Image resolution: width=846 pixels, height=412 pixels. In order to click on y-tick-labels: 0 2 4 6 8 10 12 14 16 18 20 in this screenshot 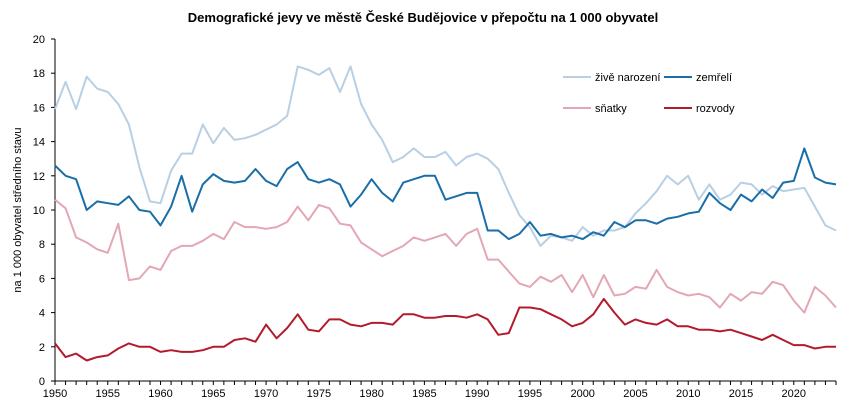, I will do `click(39, 211)`.